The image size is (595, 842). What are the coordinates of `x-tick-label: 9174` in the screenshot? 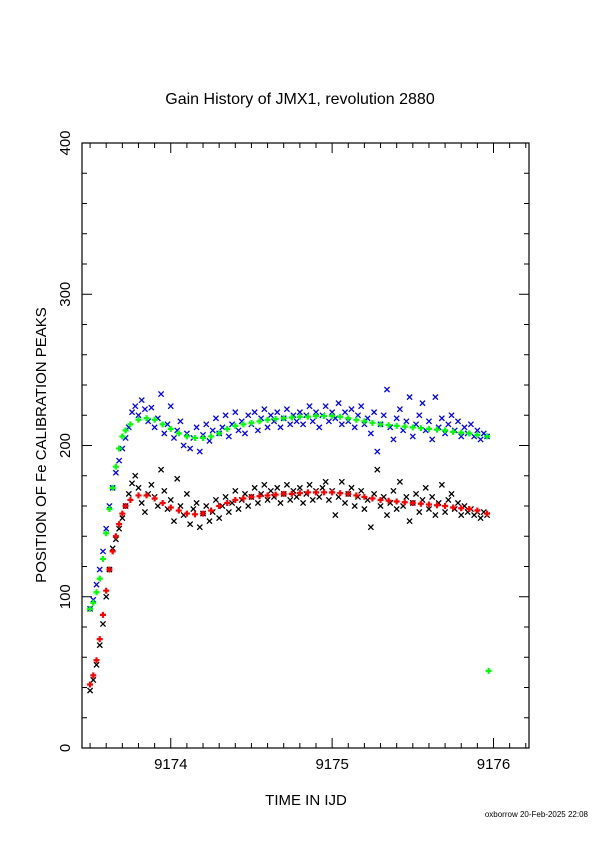 It's located at (170, 764).